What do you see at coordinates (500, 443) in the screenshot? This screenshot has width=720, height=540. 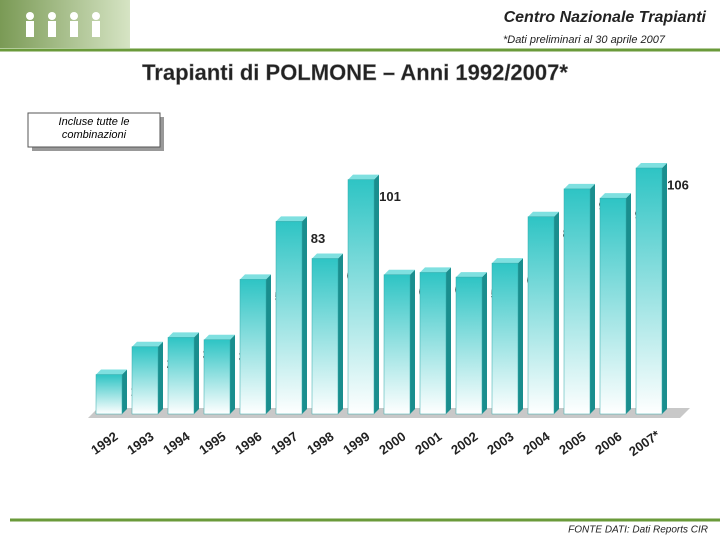 I see `x-tick-label: 2003` at bounding box center [500, 443].